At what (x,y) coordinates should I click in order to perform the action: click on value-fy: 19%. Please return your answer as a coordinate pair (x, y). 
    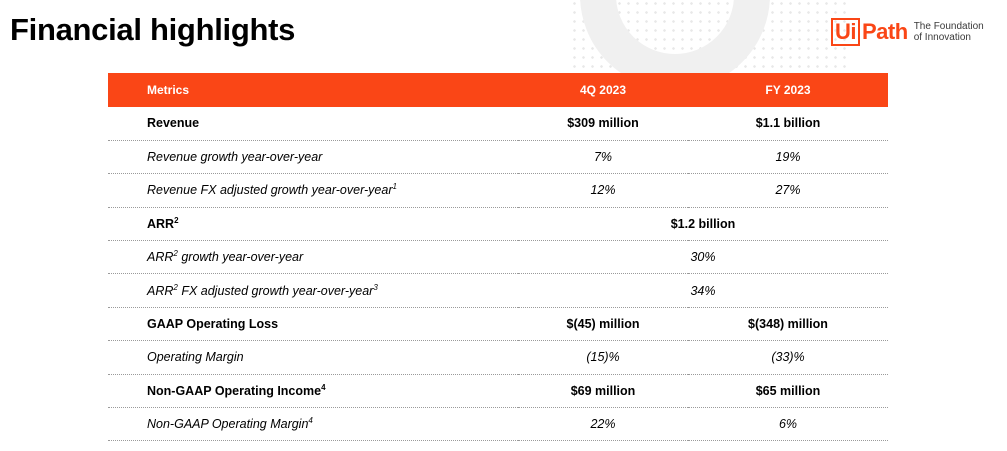
    Looking at the image, I should click on (788, 157).